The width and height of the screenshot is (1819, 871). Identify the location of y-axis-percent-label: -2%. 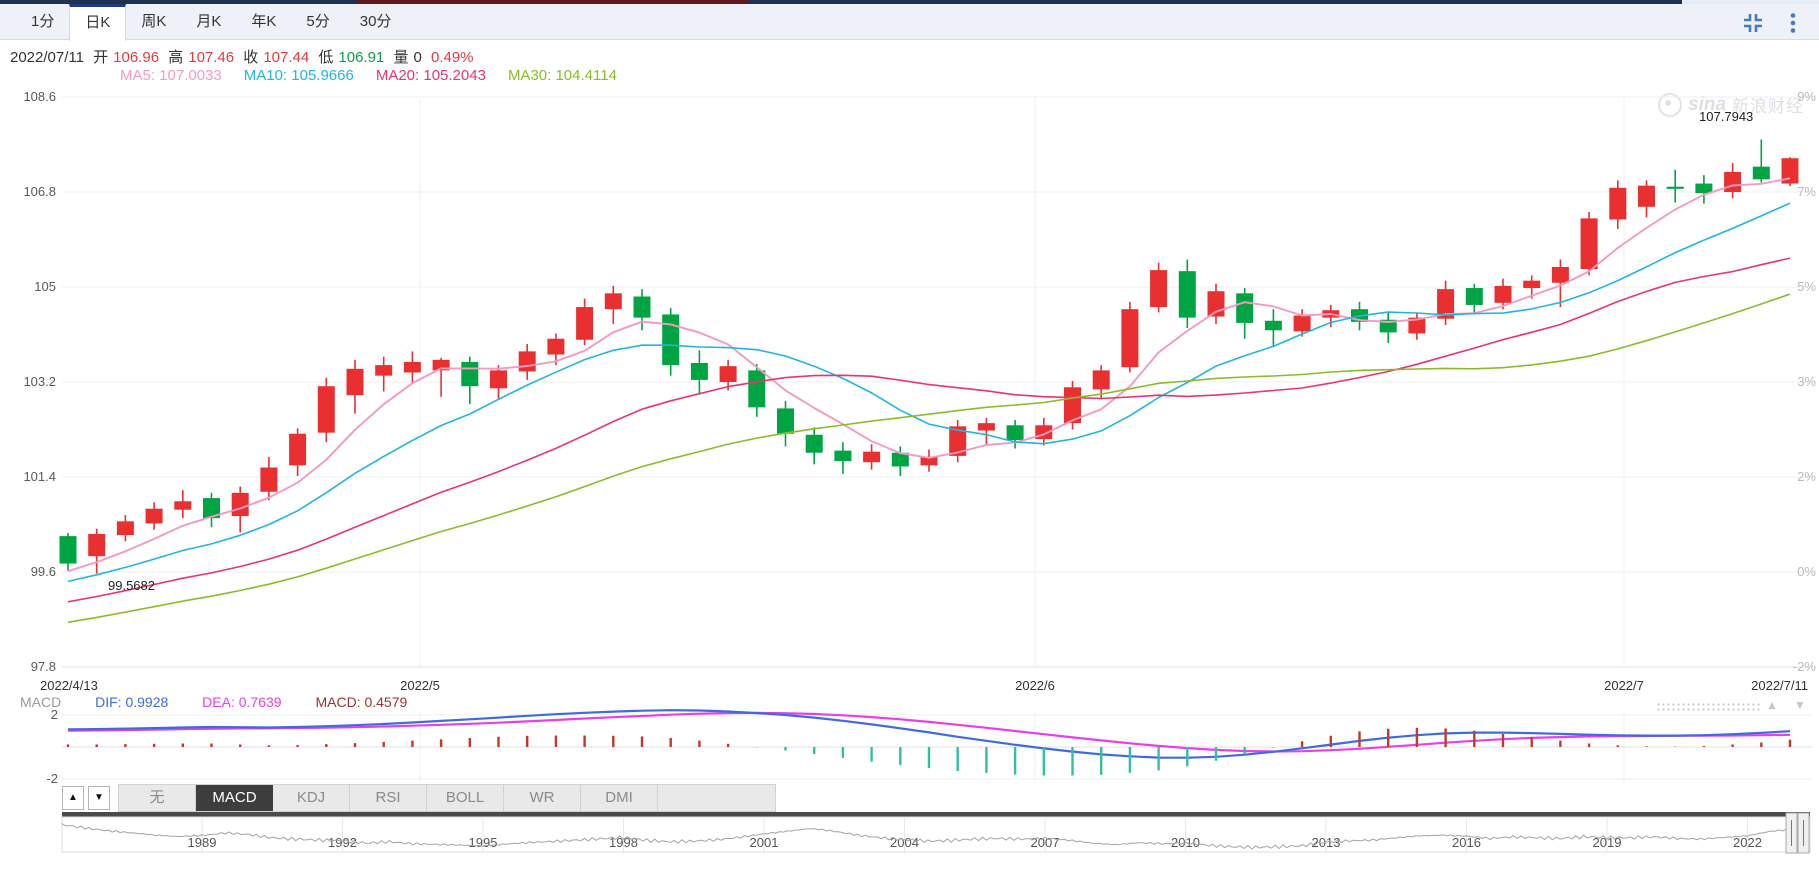
(1805, 666).